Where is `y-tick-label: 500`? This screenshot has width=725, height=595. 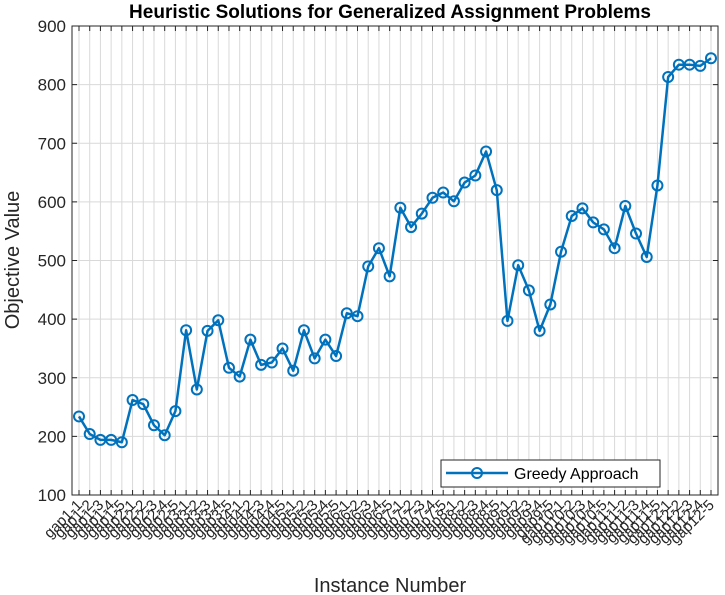 y-tick-label: 500 is located at coordinates (52, 261).